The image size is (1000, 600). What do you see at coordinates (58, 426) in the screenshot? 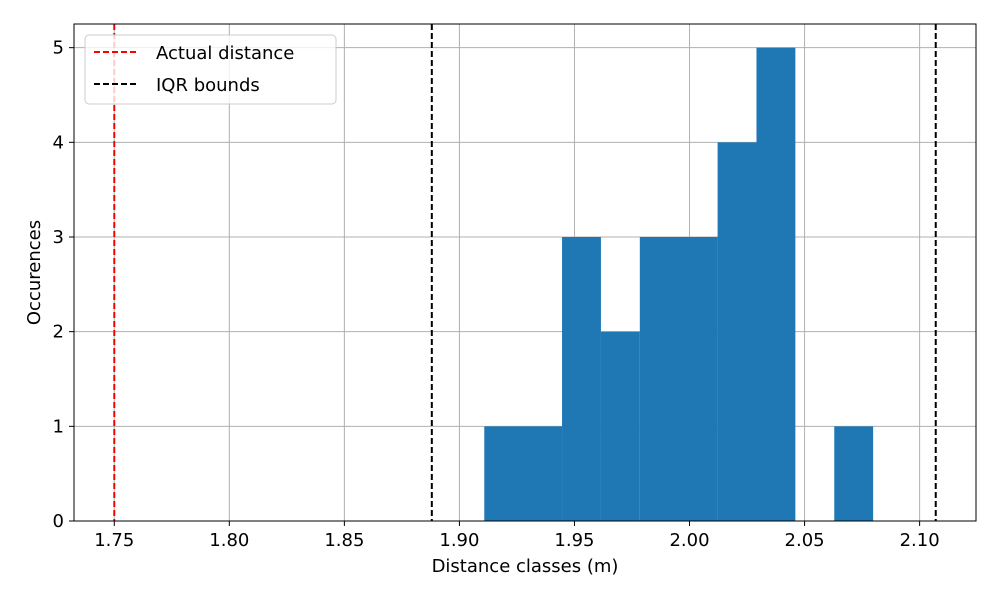
I see `y-tick-label: 1` at bounding box center [58, 426].